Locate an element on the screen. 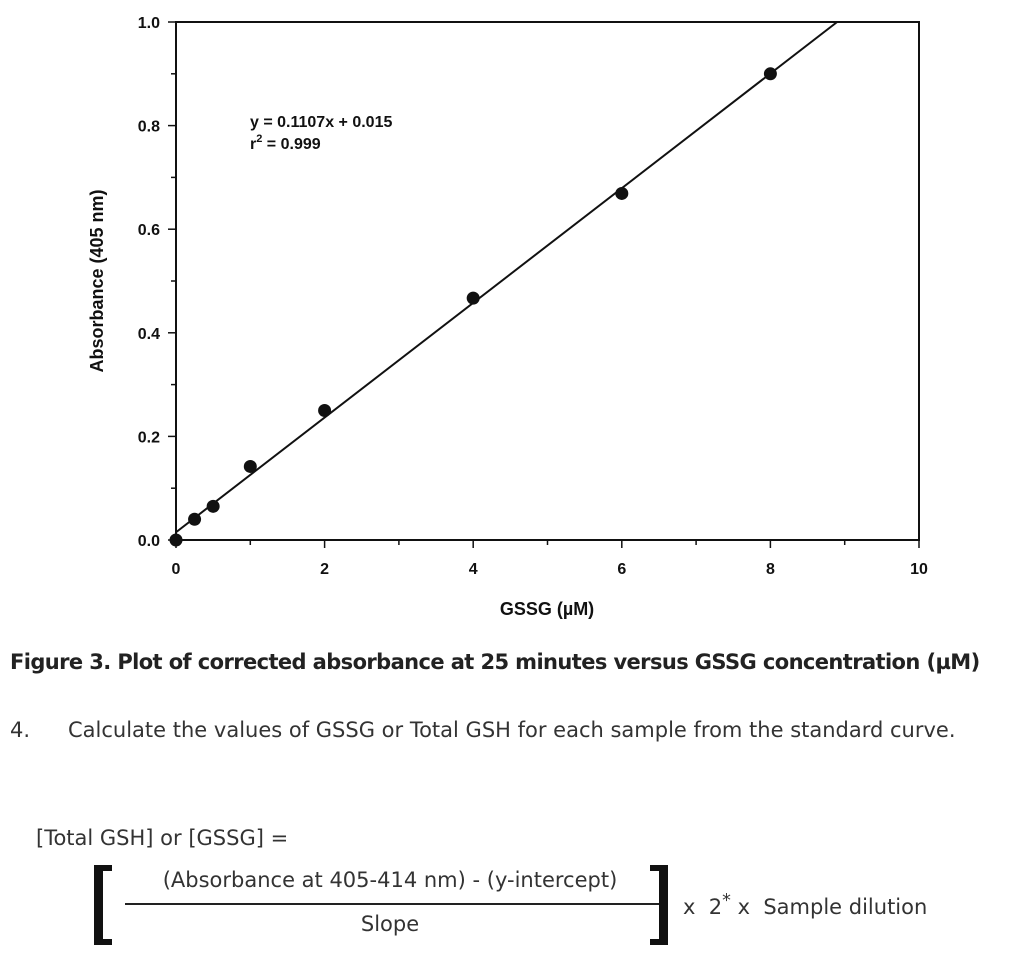  y-tick-label: 0.0 is located at coordinates (149, 541).